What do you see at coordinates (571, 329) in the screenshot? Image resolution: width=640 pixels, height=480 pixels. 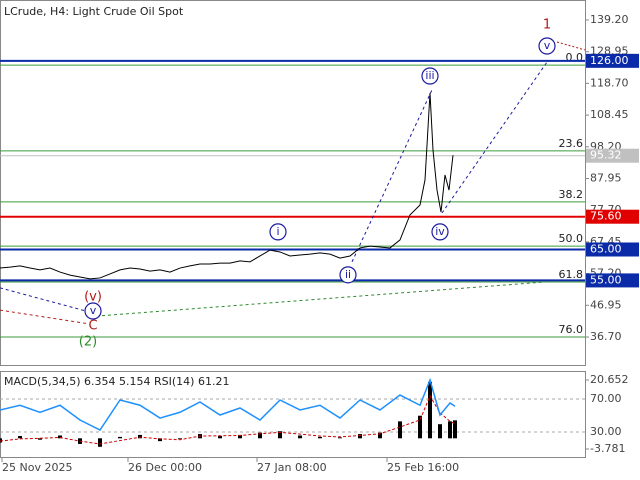 I see `fib-label: 76.0` at bounding box center [571, 329].